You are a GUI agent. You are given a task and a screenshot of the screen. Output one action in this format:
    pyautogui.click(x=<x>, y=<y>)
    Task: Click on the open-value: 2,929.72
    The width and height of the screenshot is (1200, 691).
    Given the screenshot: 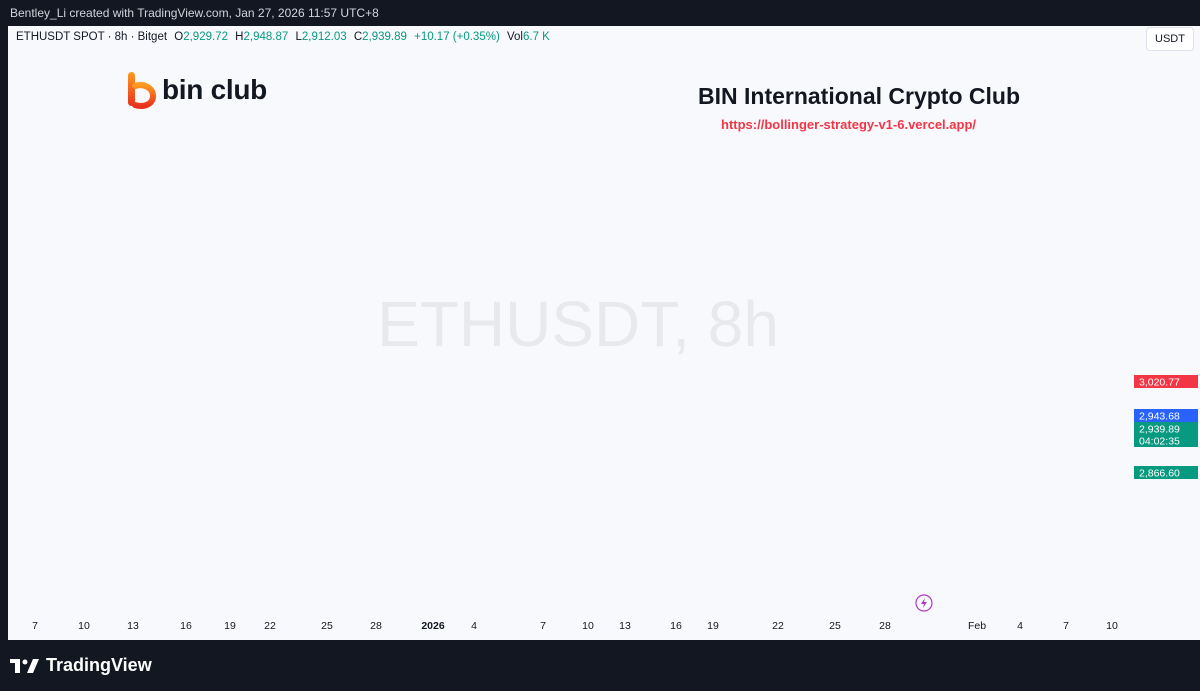 What is the action you would take?
    pyautogui.click(x=205, y=37)
    